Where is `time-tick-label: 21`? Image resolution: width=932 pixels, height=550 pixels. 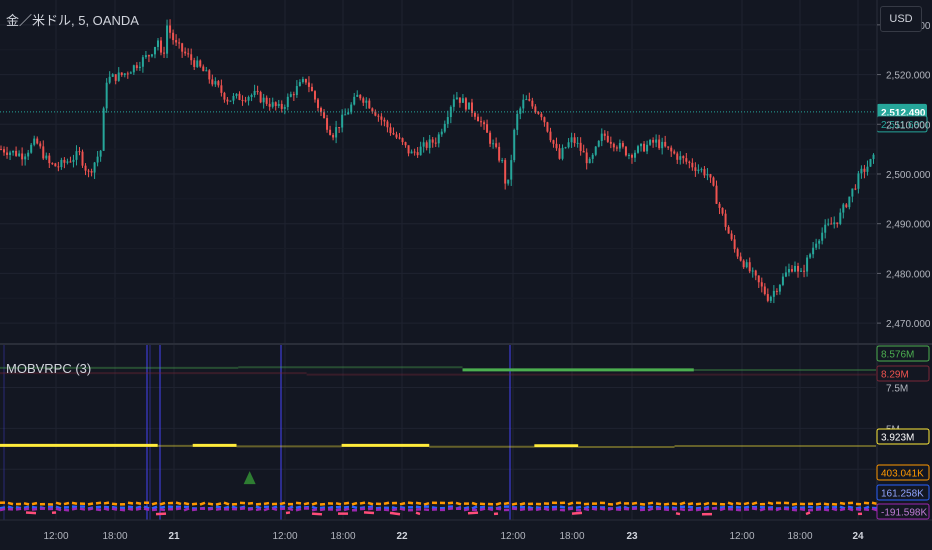 time-tick-label: 21 is located at coordinates (174, 536).